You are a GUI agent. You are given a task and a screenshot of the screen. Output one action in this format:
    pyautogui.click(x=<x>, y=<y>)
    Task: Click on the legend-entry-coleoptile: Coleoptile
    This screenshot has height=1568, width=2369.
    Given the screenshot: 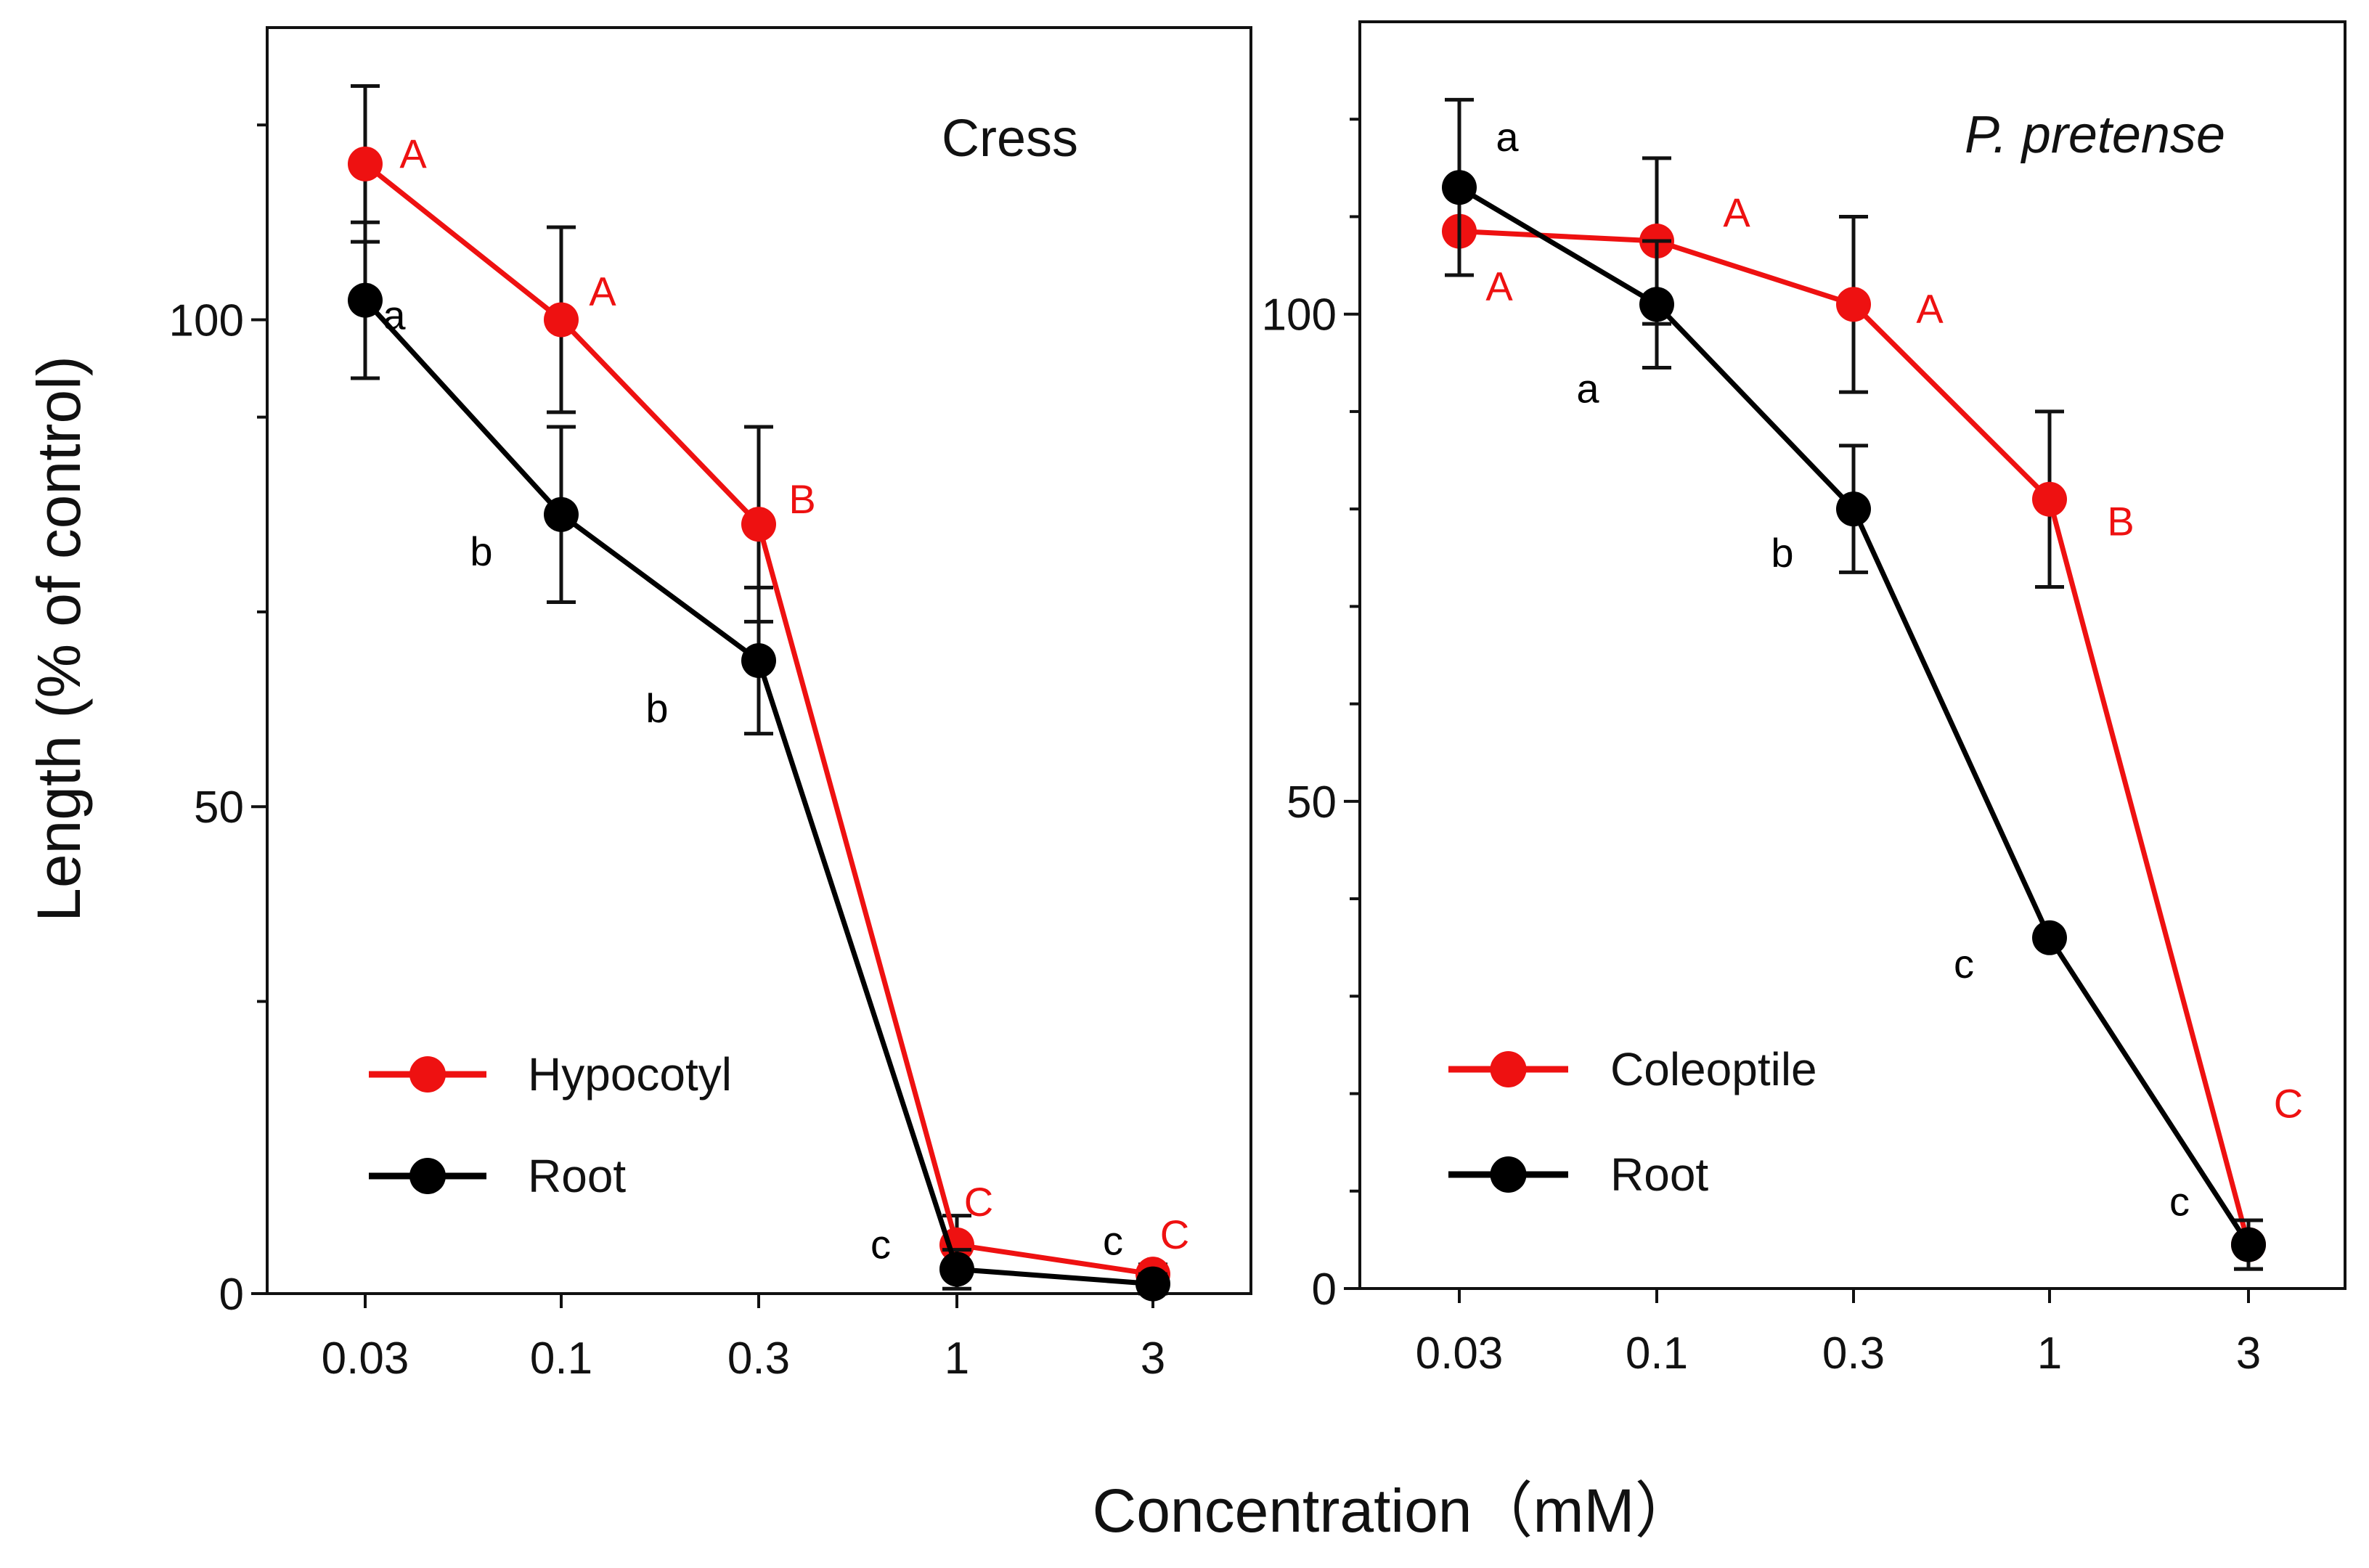 What is the action you would take?
    pyautogui.click(x=1632, y=1069)
    